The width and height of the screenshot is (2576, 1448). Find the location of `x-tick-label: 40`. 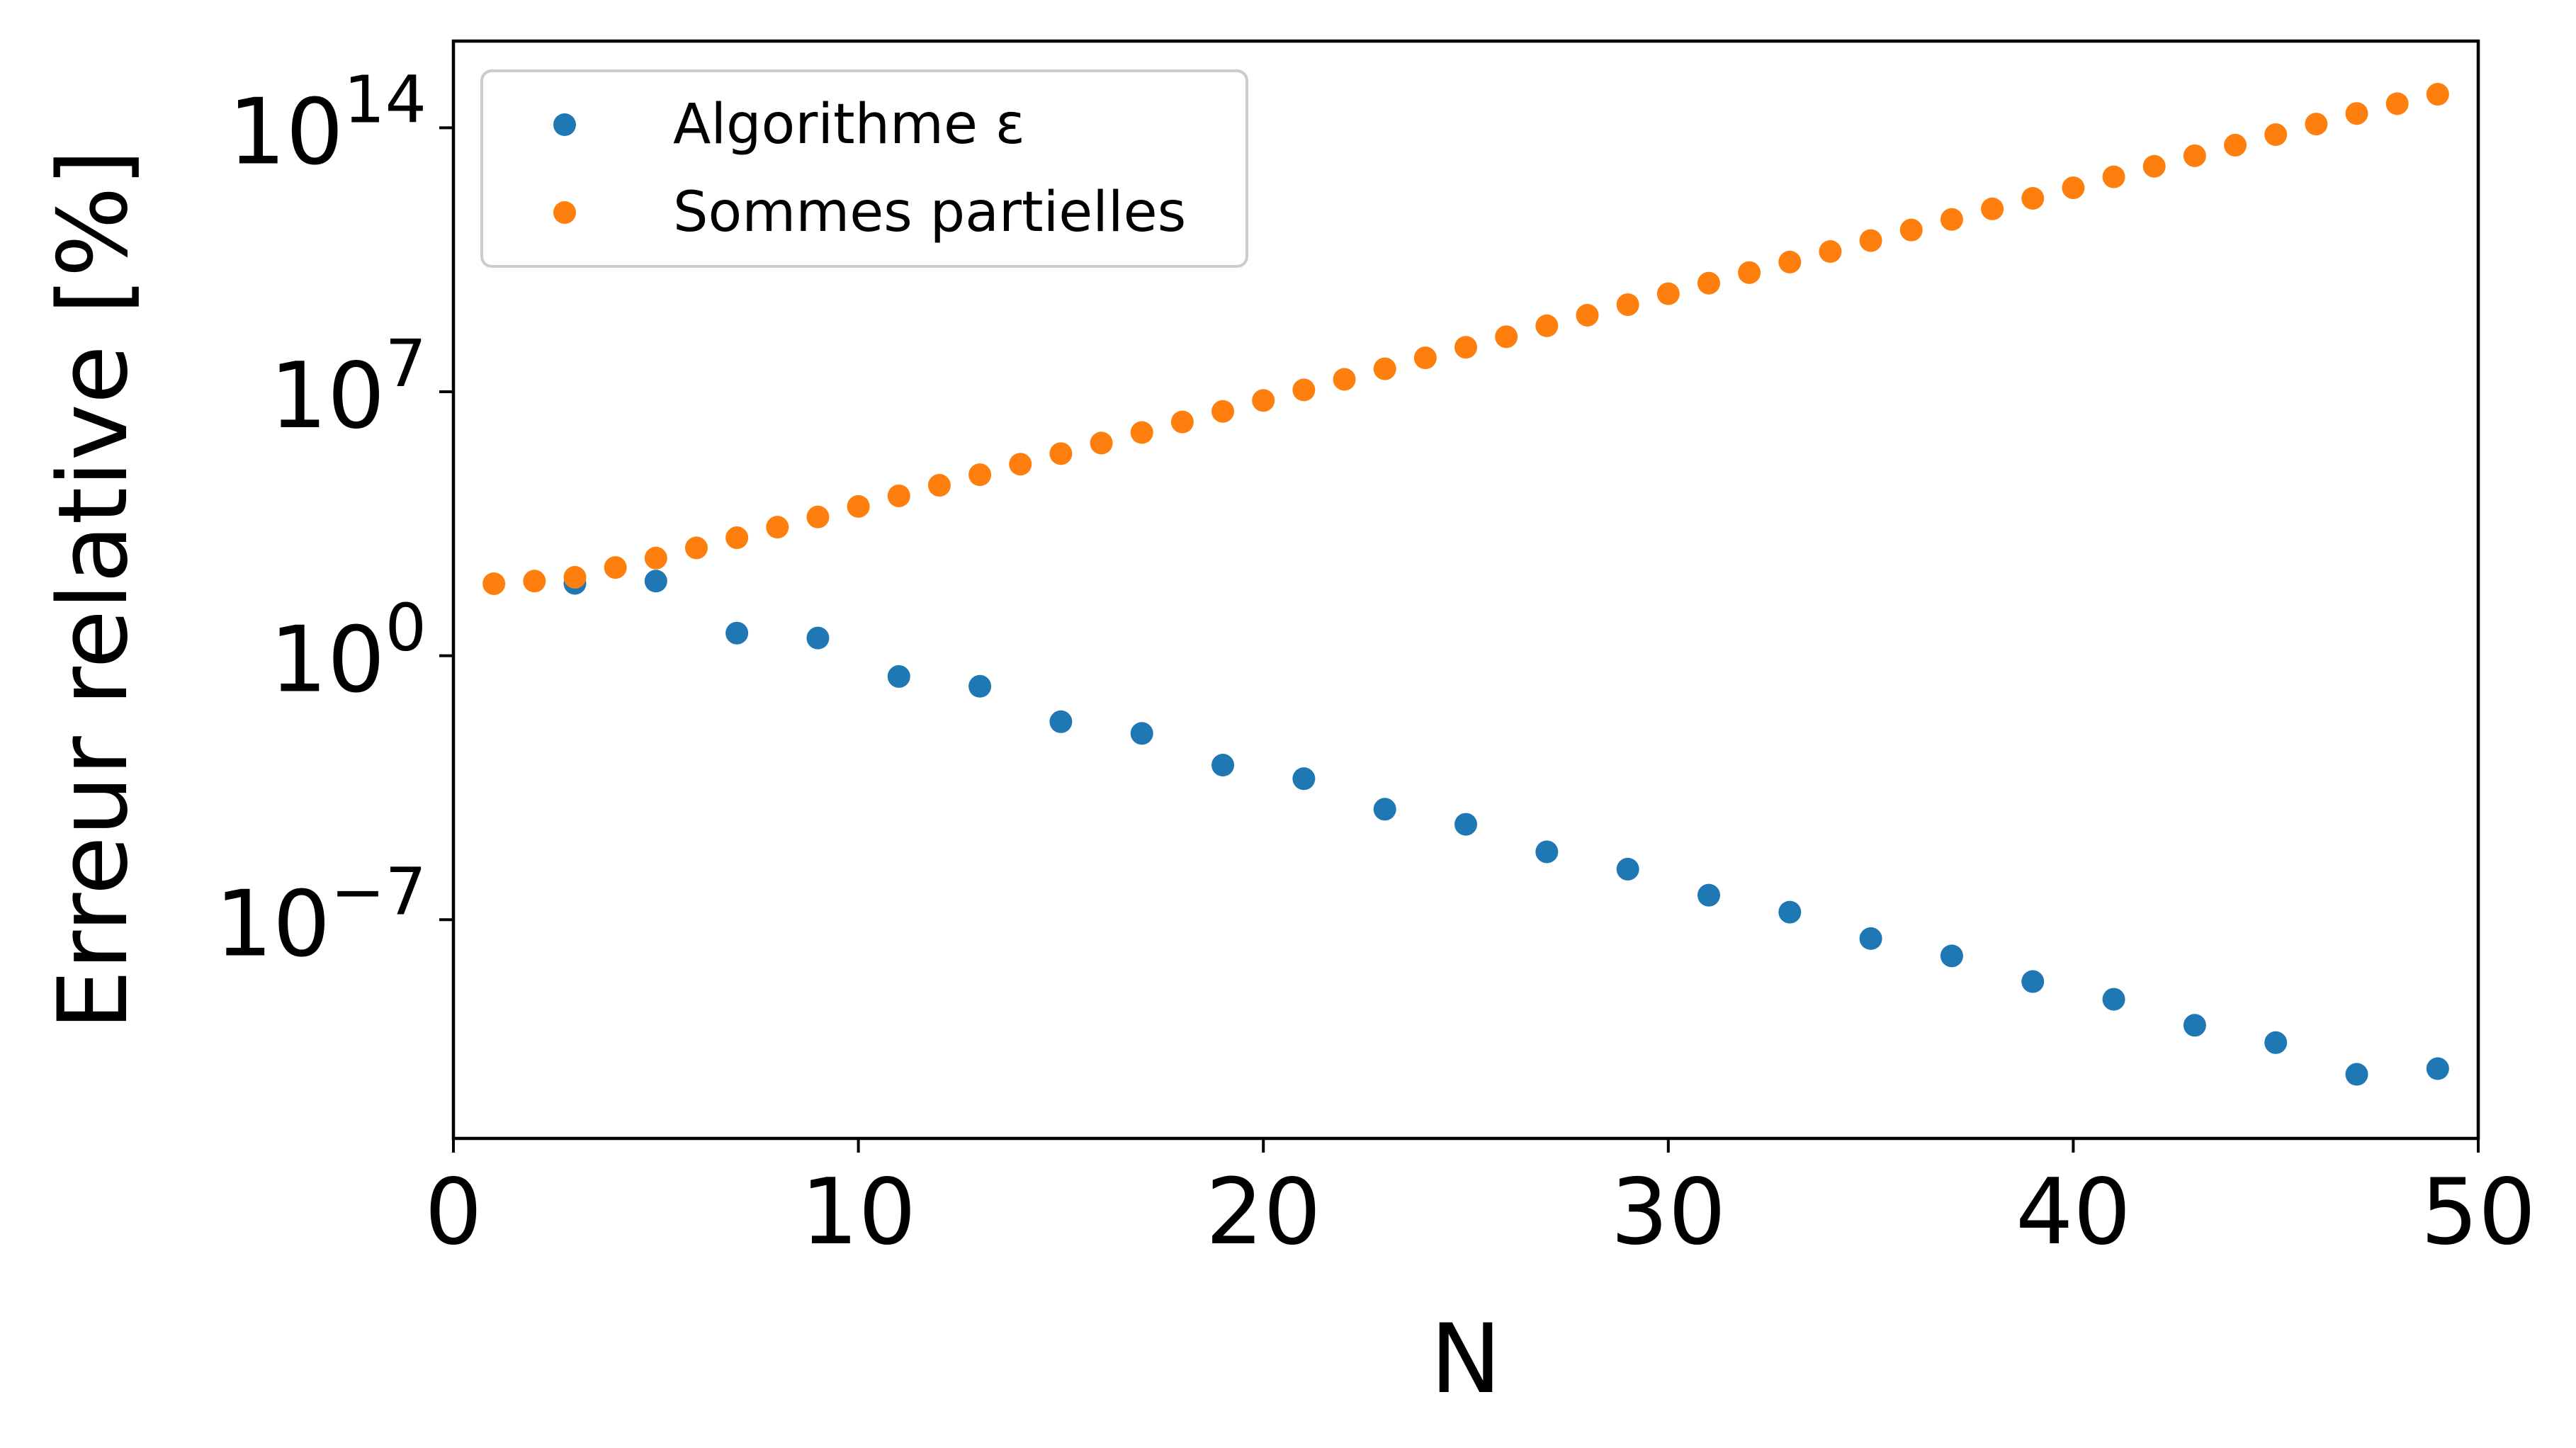

x-tick-label: 40 is located at coordinates (2073, 1212).